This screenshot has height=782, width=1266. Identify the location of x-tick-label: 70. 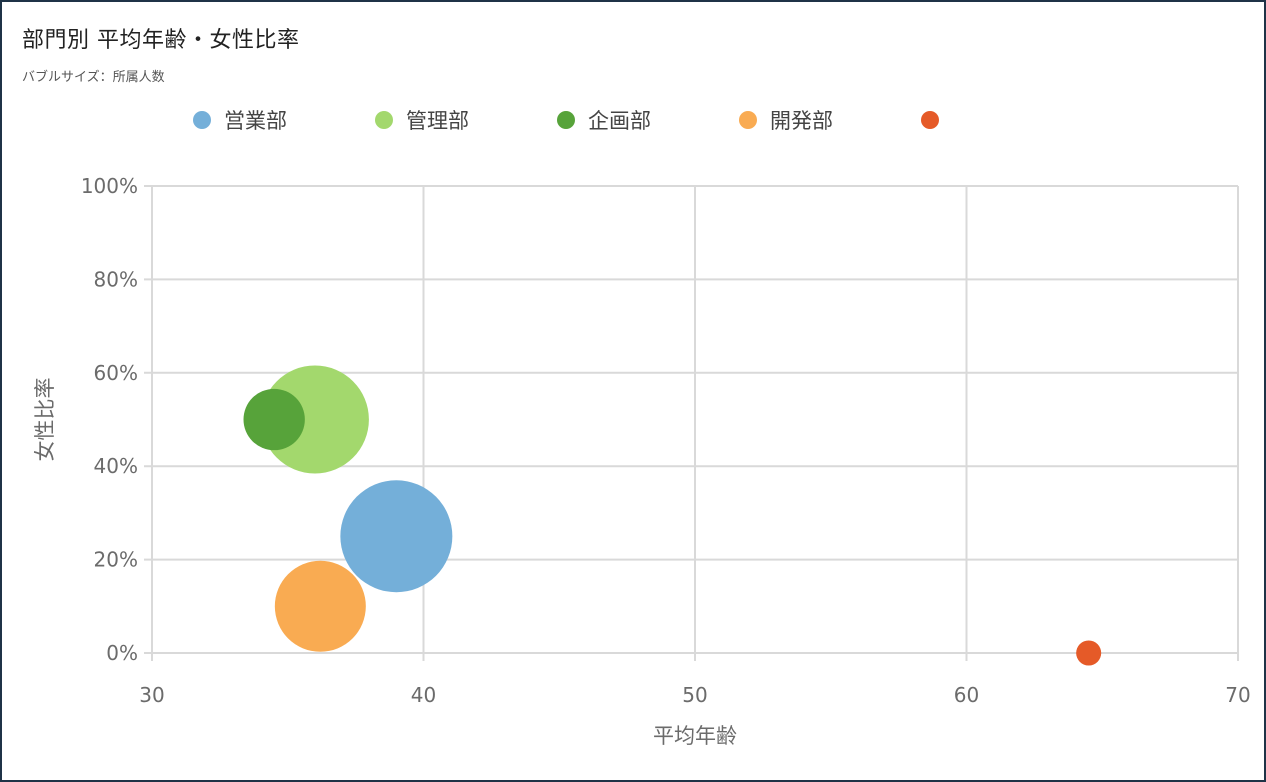
(1237, 695).